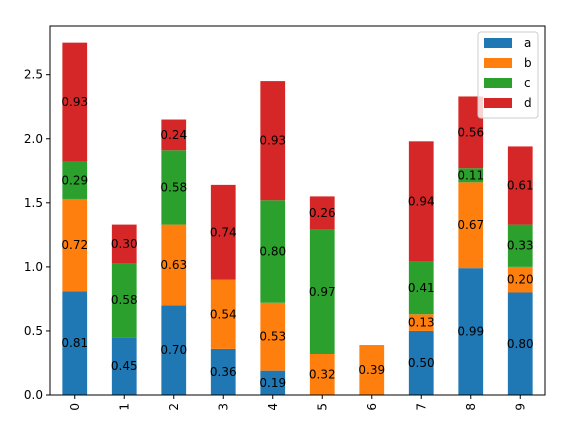 This screenshot has width=563, height=427. I want to click on legend-swatch-c, so click(498, 83).